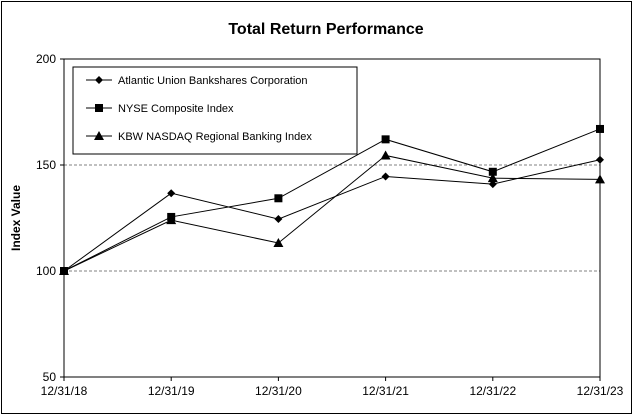  What do you see at coordinates (171, 391) in the screenshot?
I see `x-tick-label: 12/31/19` at bounding box center [171, 391].